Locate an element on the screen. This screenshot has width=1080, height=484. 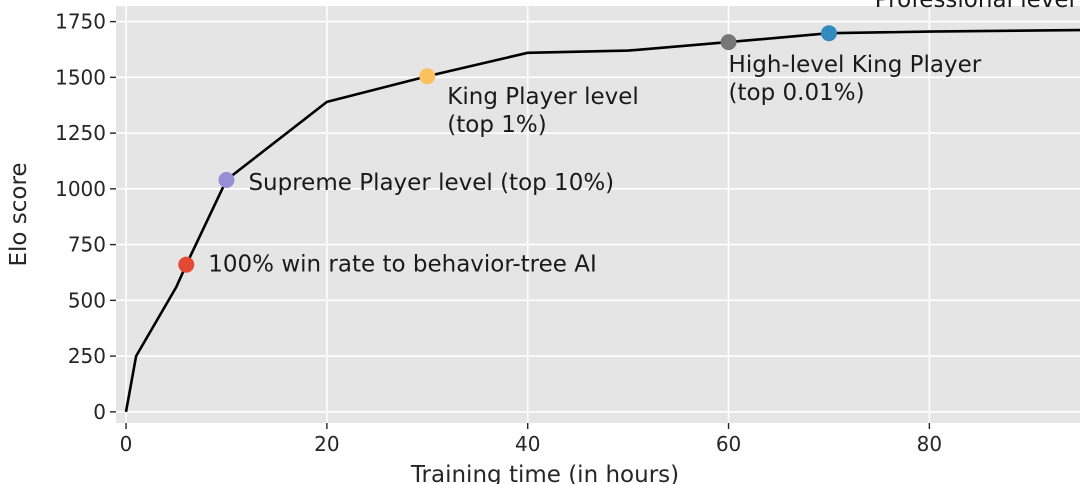
milestone-label: (top 1%) is located at coordinates (496, 125).